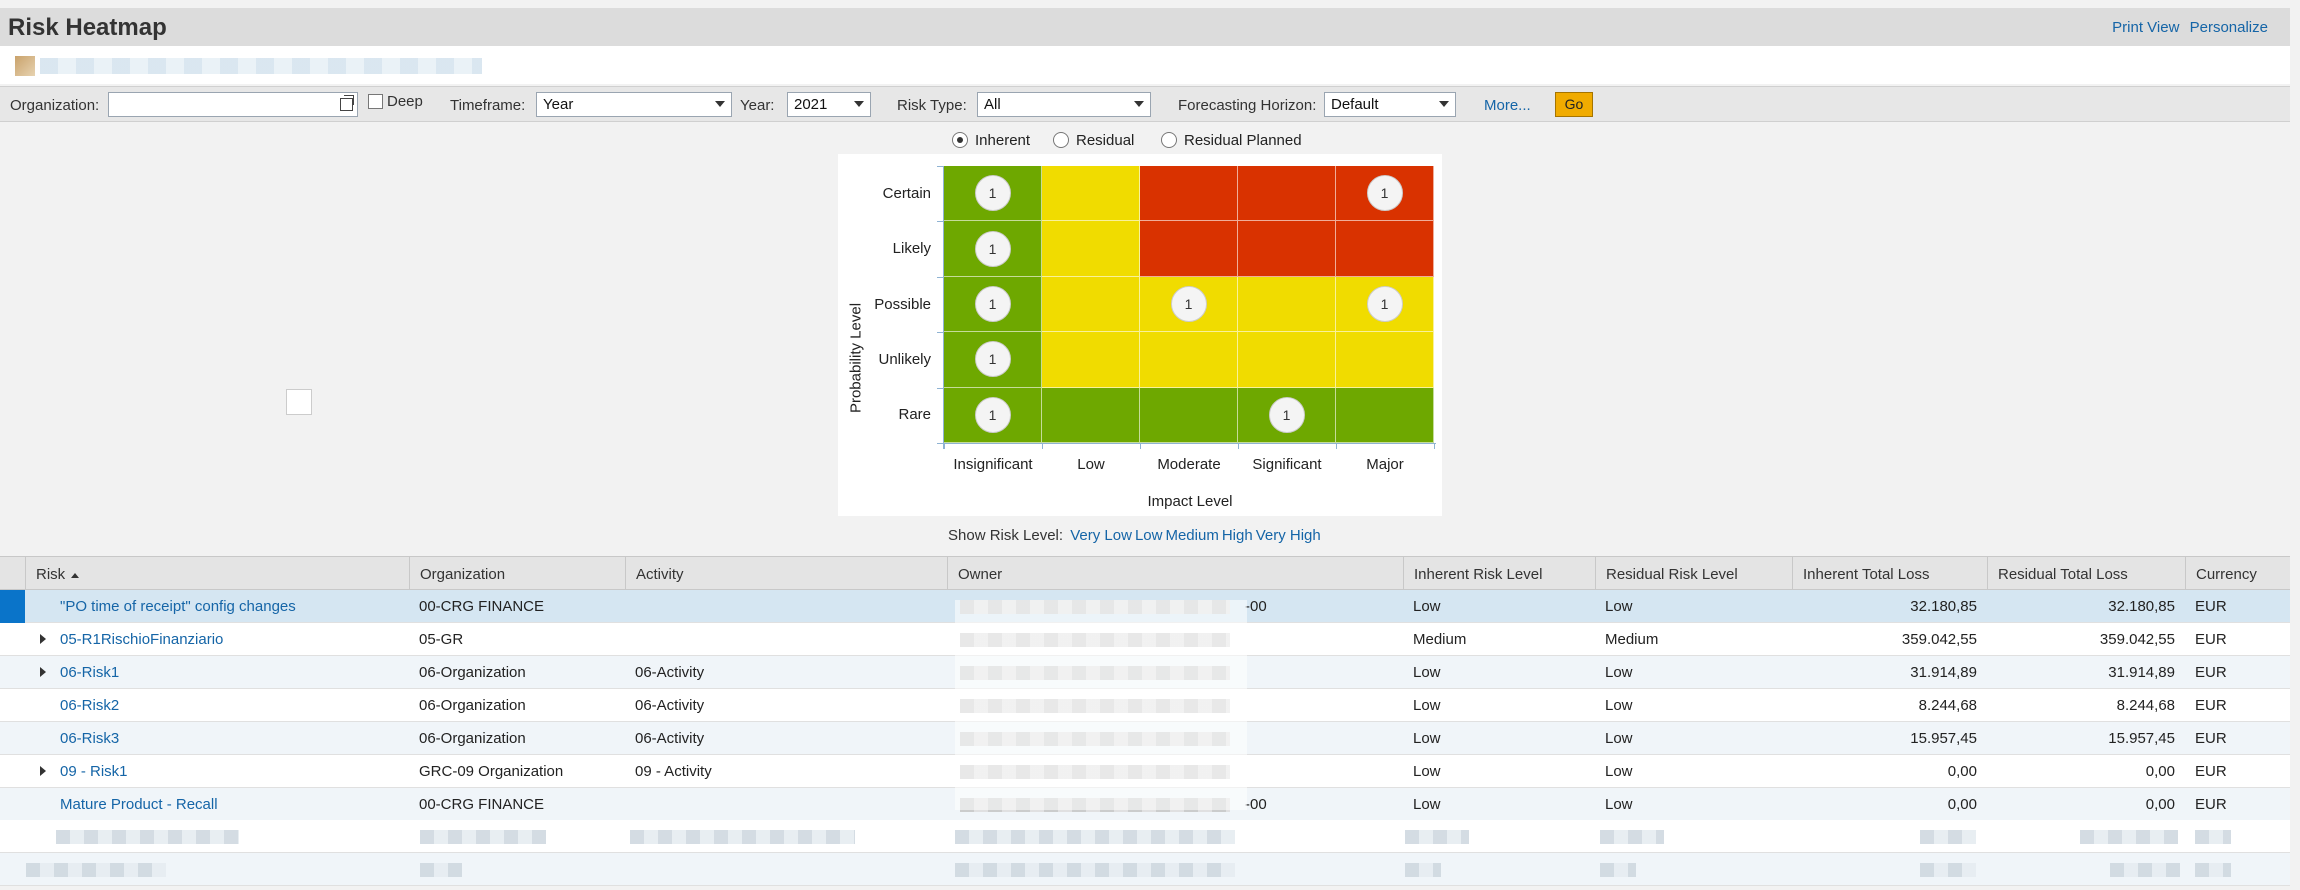 This screenshot has width=2300, height=890. I want to click on risk-level-link: Low, so click(1148, 535).